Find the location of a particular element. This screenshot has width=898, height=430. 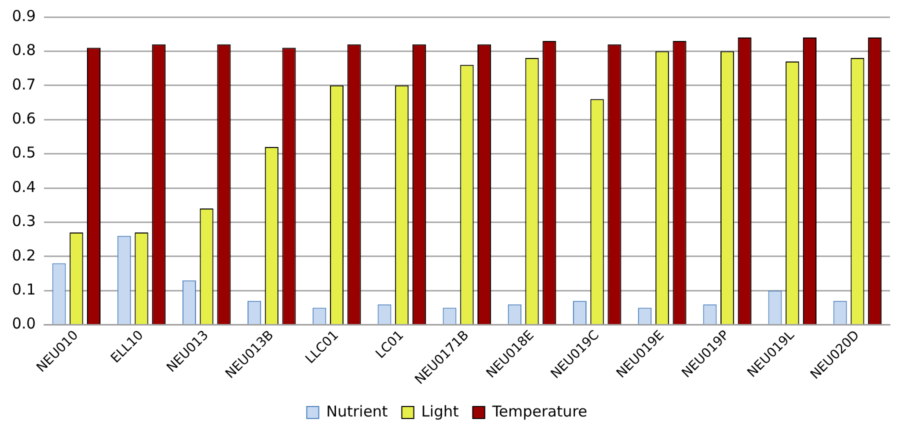

legend-label: Light is located at coordinates (440, 411).